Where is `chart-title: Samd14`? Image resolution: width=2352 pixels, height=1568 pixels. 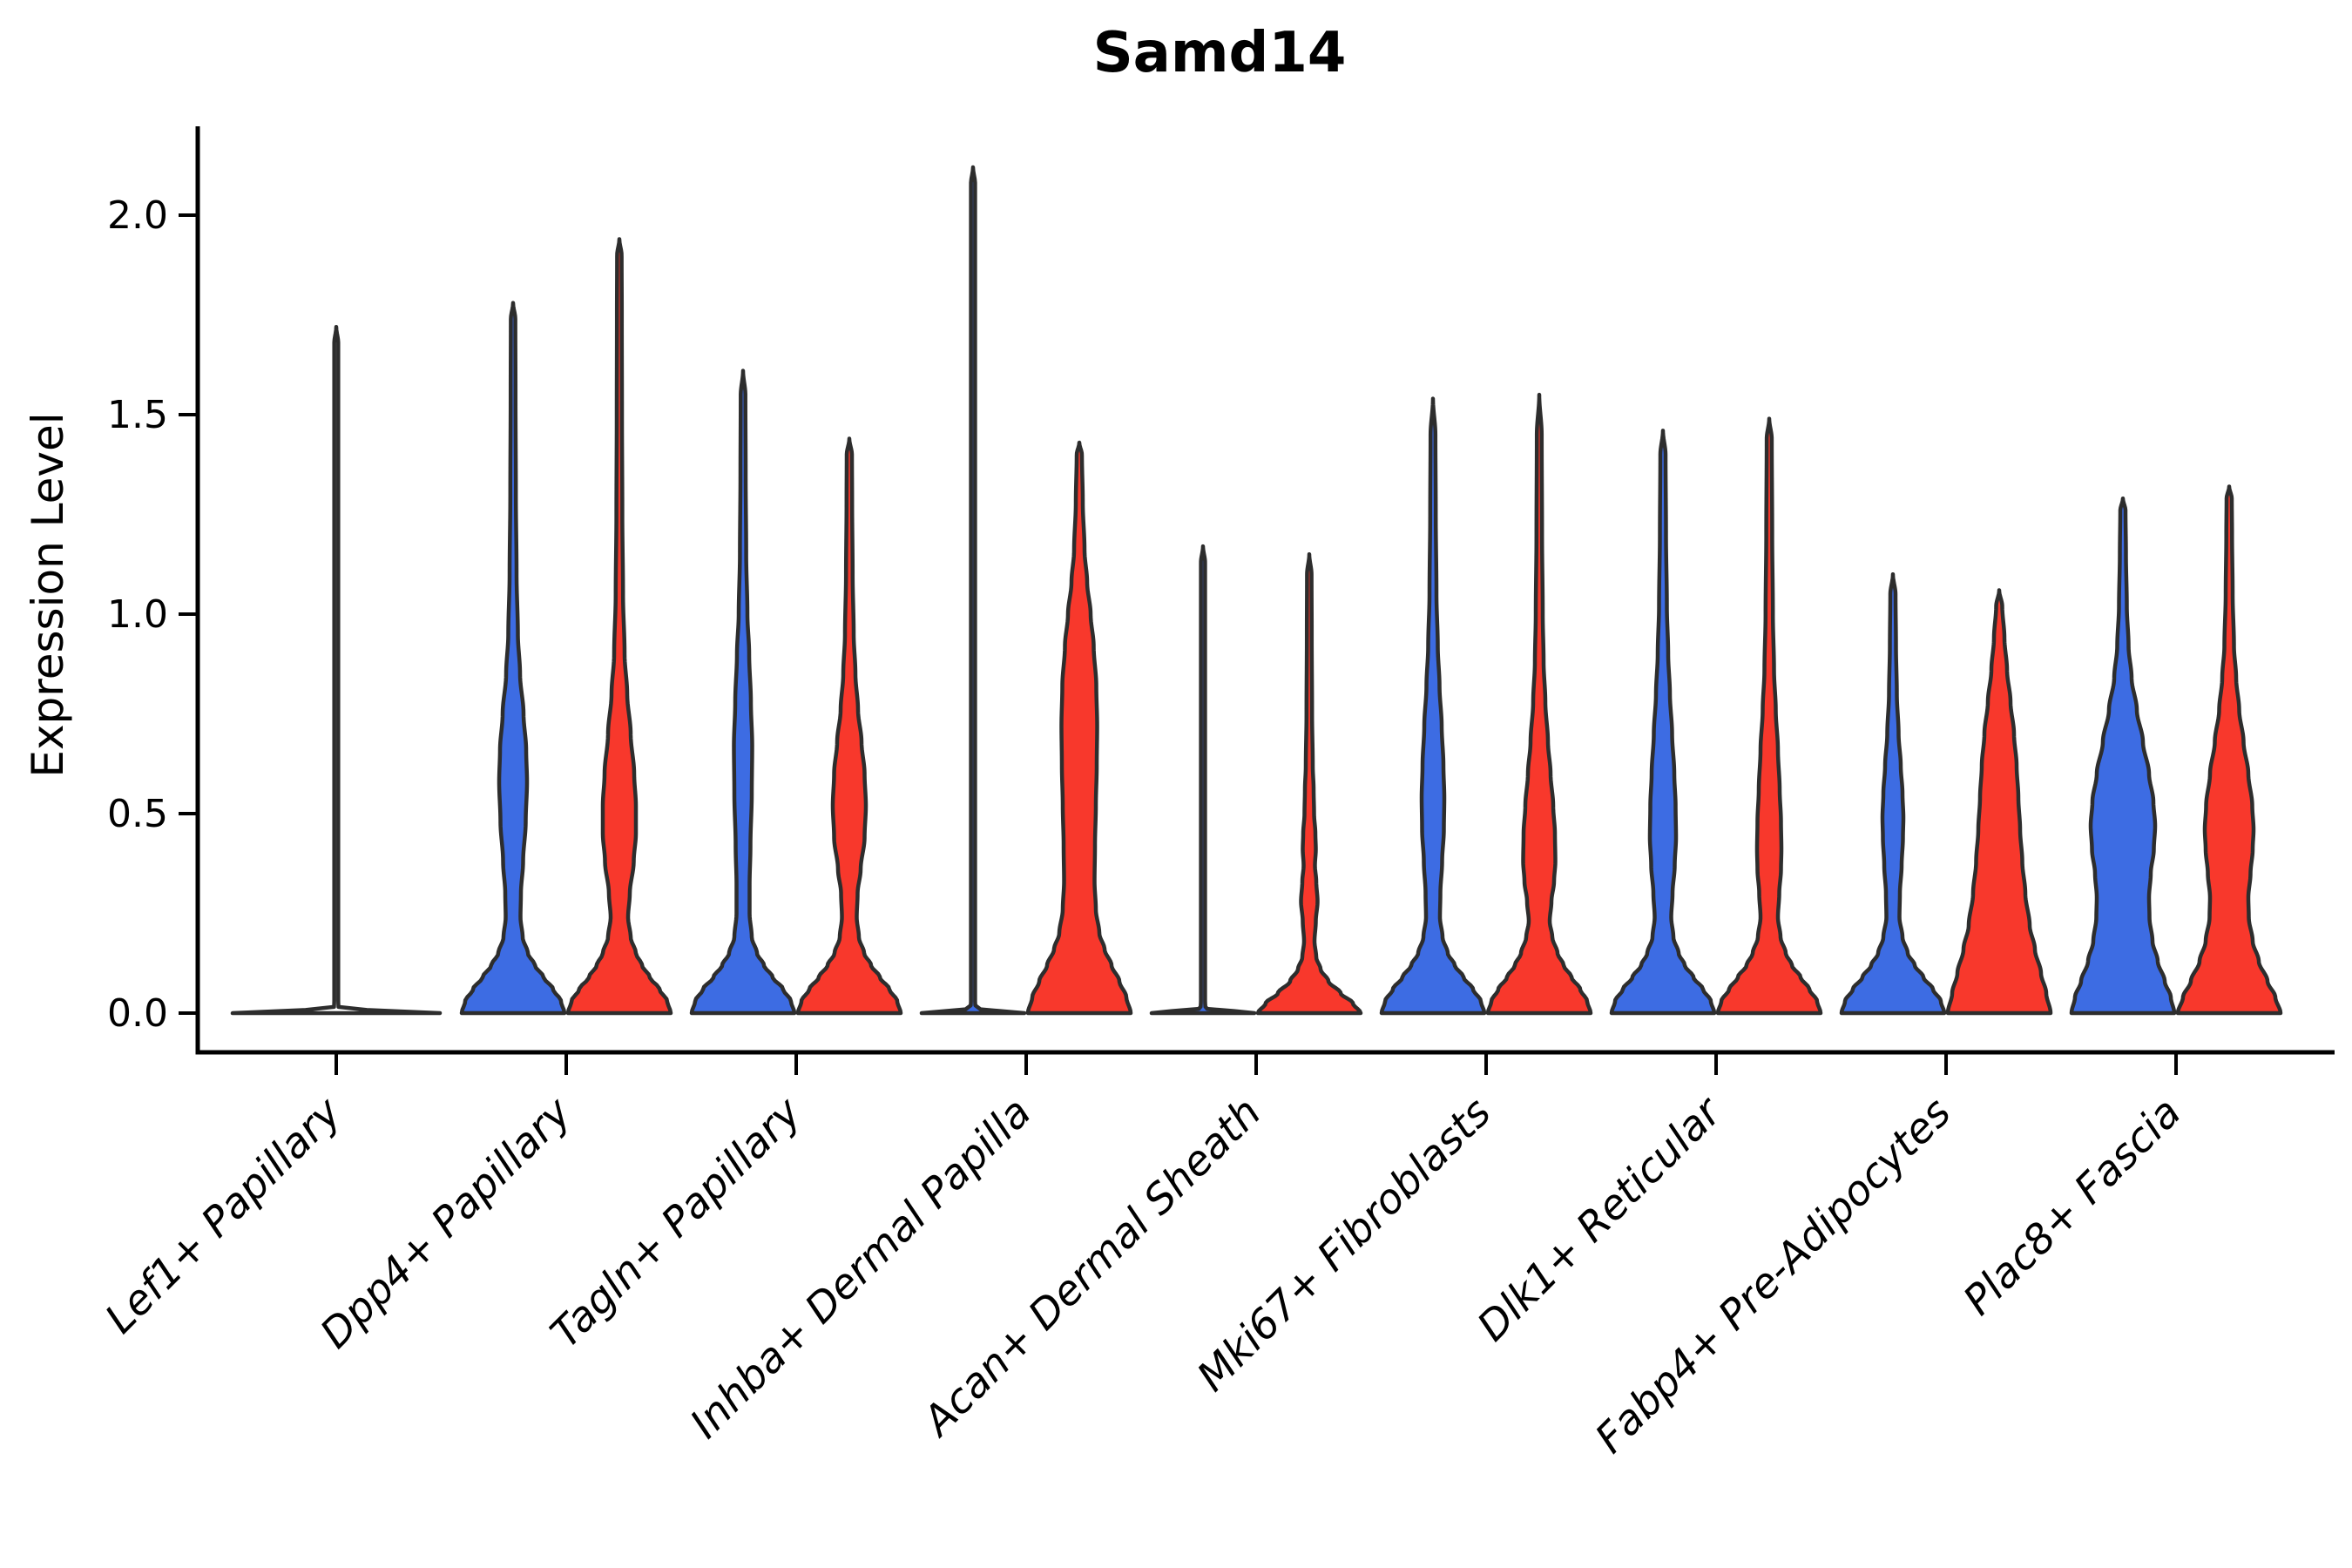 chart-title: Samd14 is located at coordinates (1220, 53).